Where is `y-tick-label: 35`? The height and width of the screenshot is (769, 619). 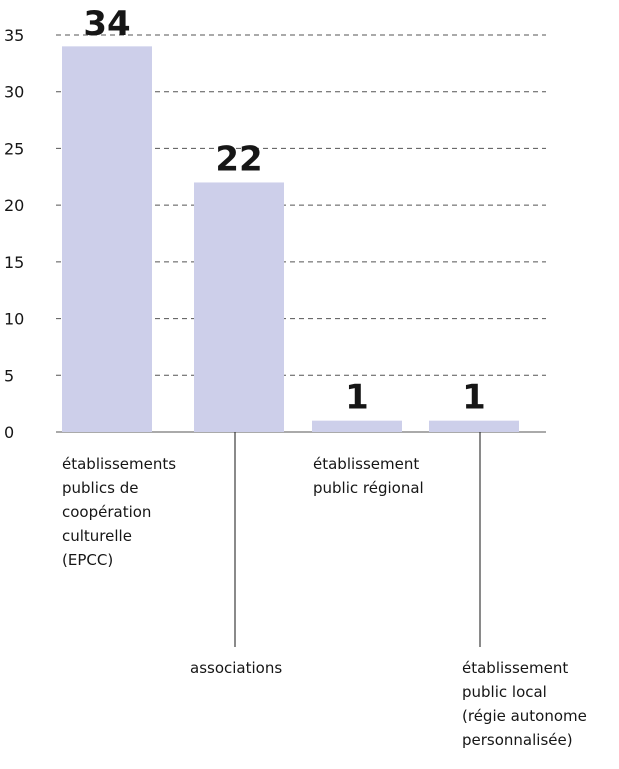
y-tick-label: 35 is located at coordinates (14, 35).